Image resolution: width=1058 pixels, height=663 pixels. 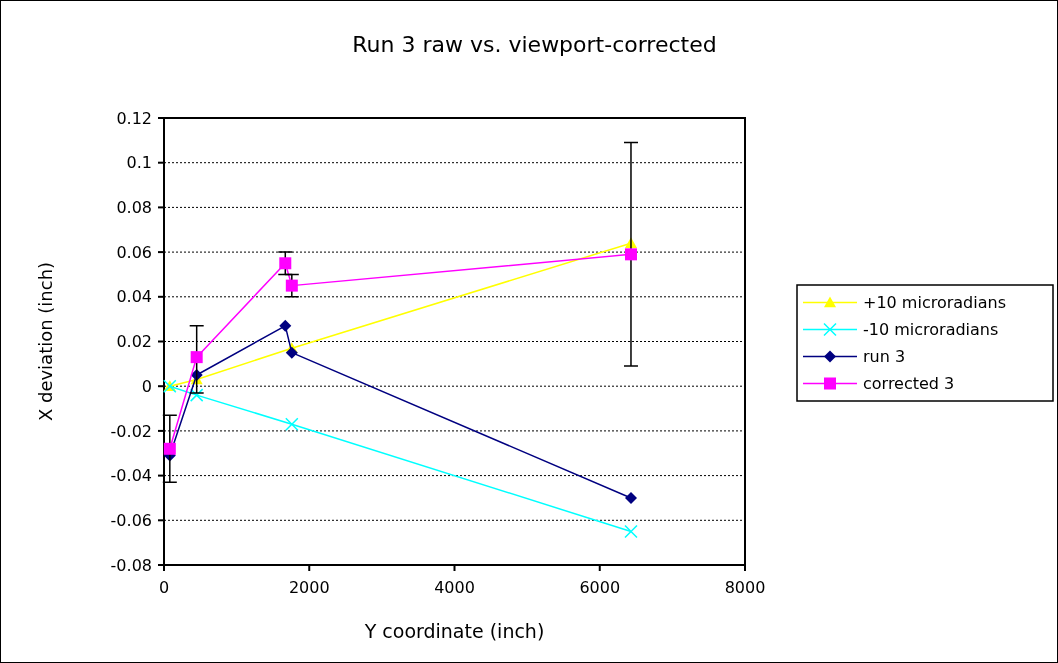 What do you see at coordinates (931, 330) in the screenshot?
I see `legend-label: -10 microradians` at bounding box center [931, 330].